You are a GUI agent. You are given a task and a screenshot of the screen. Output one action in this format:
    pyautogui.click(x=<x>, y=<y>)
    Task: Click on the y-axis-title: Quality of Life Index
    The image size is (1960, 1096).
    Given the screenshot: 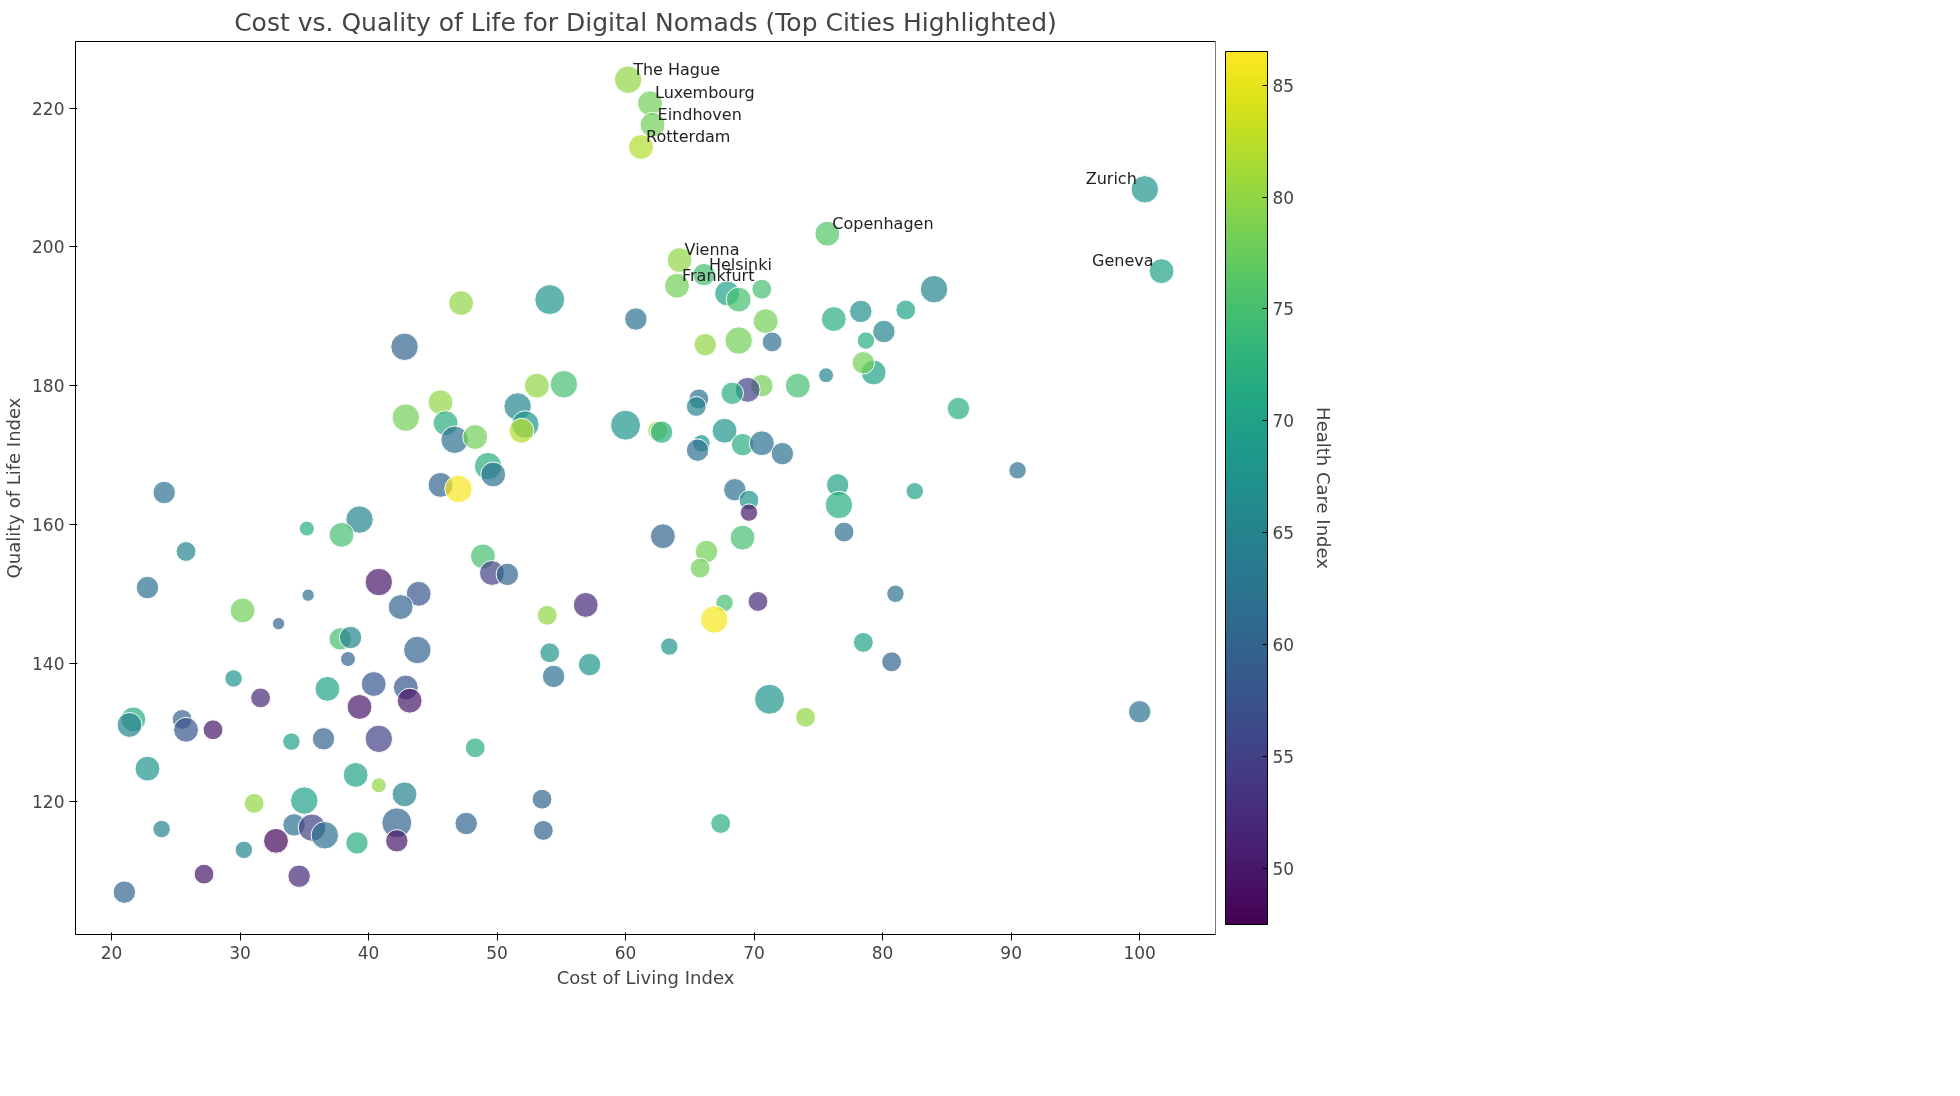 What is the action you would take?
    pyautogui.click(x=14, y=488)
    